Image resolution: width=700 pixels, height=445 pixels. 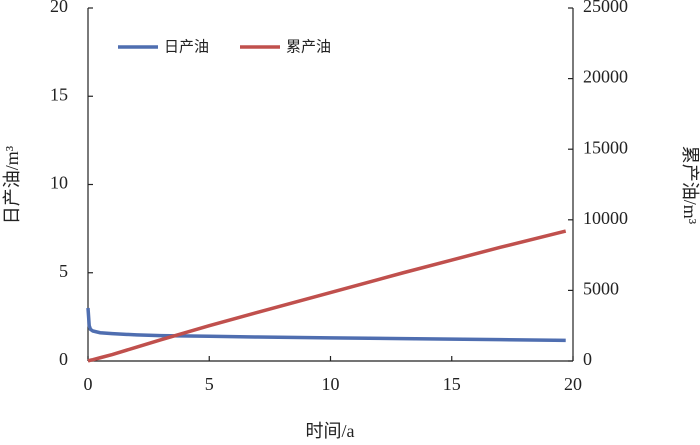 I want to click on y-axis-label: 日产油/m³, so click(x=12, y=184).